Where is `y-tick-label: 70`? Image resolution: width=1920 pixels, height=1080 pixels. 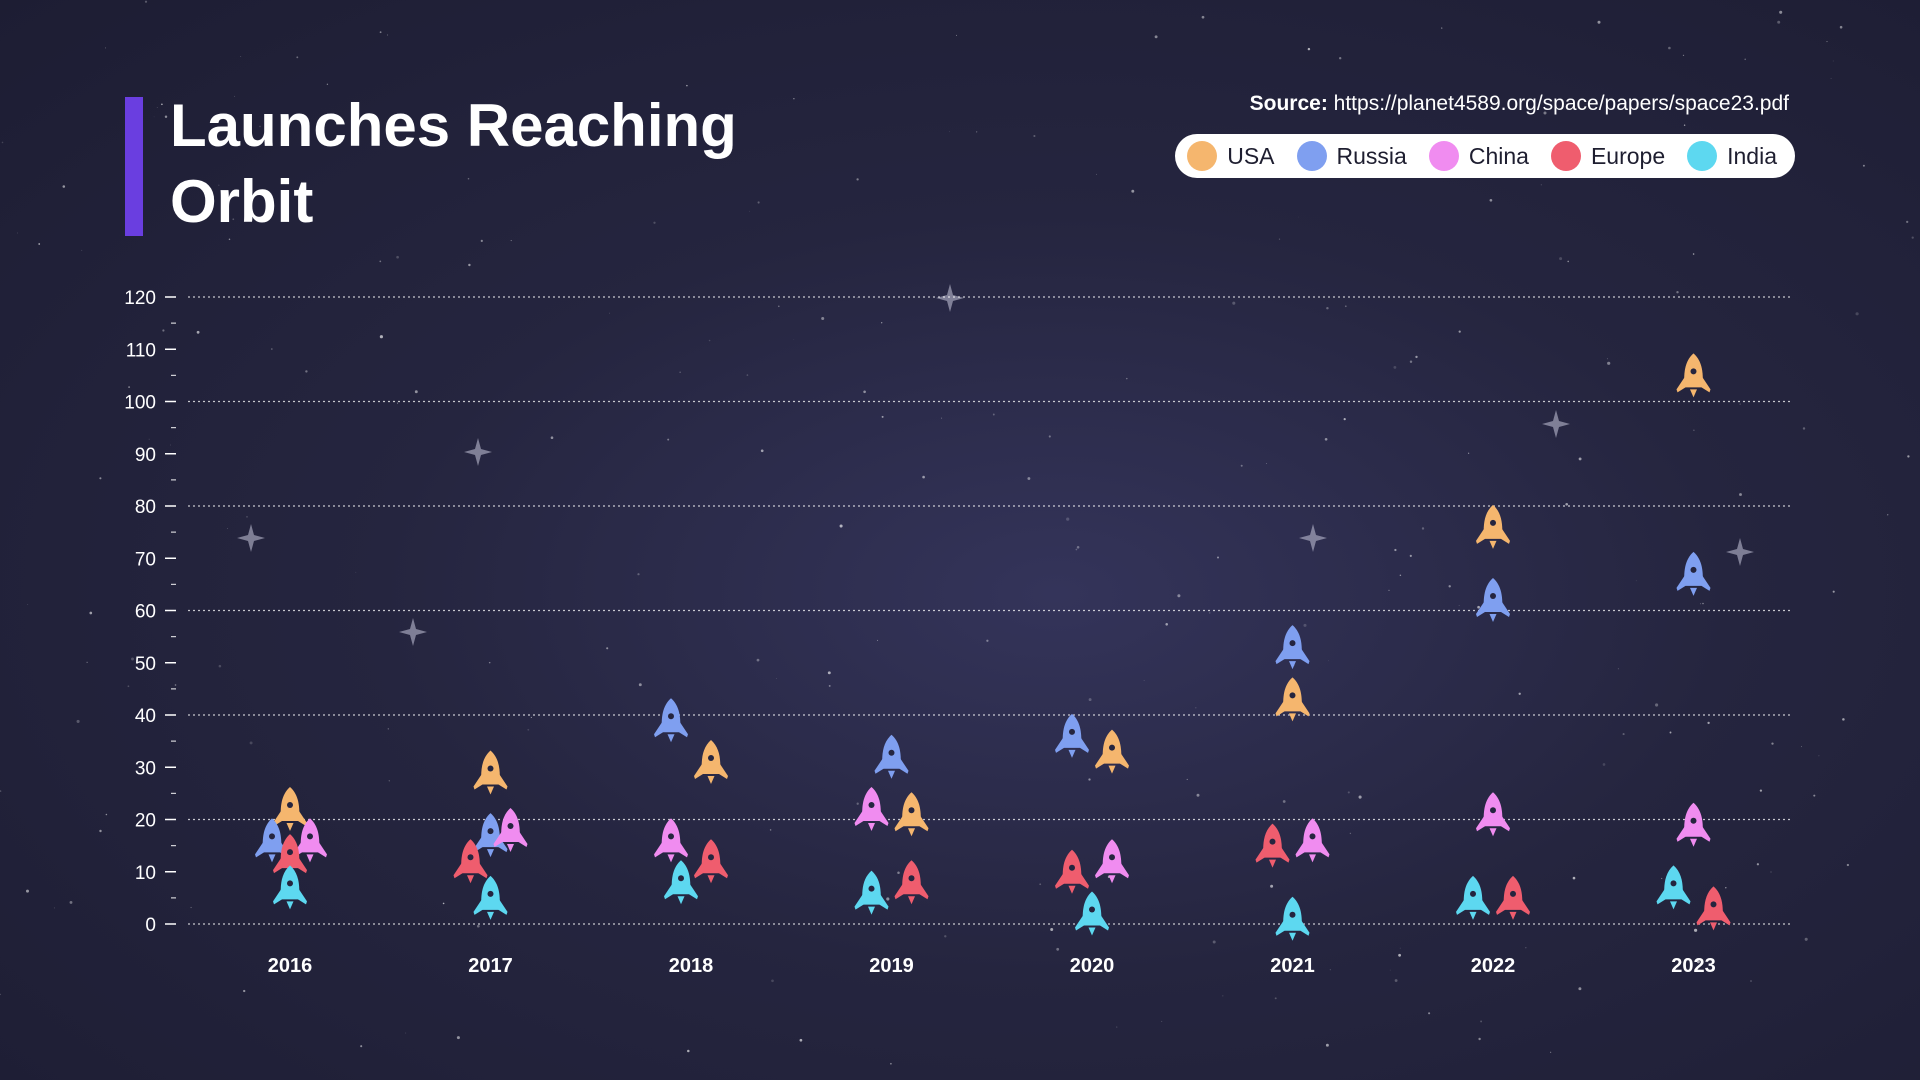
y-tick-label: 70 is located at coordinates (145, 559).